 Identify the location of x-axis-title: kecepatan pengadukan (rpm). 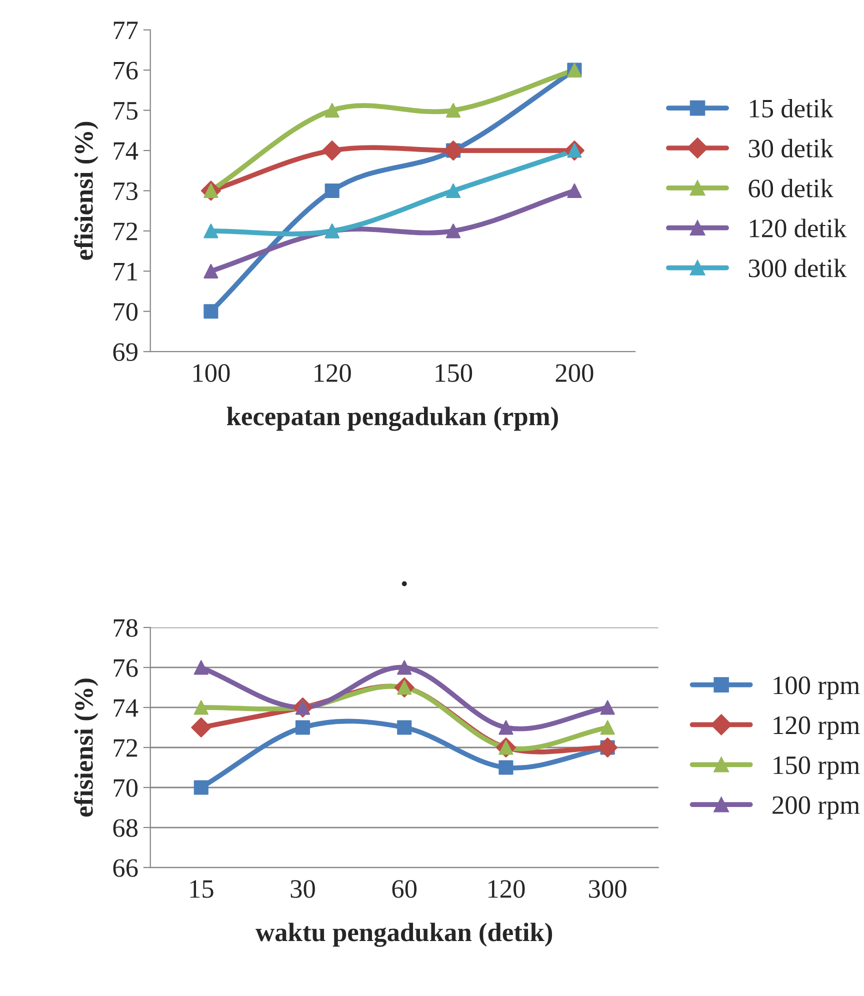
(392, 418).